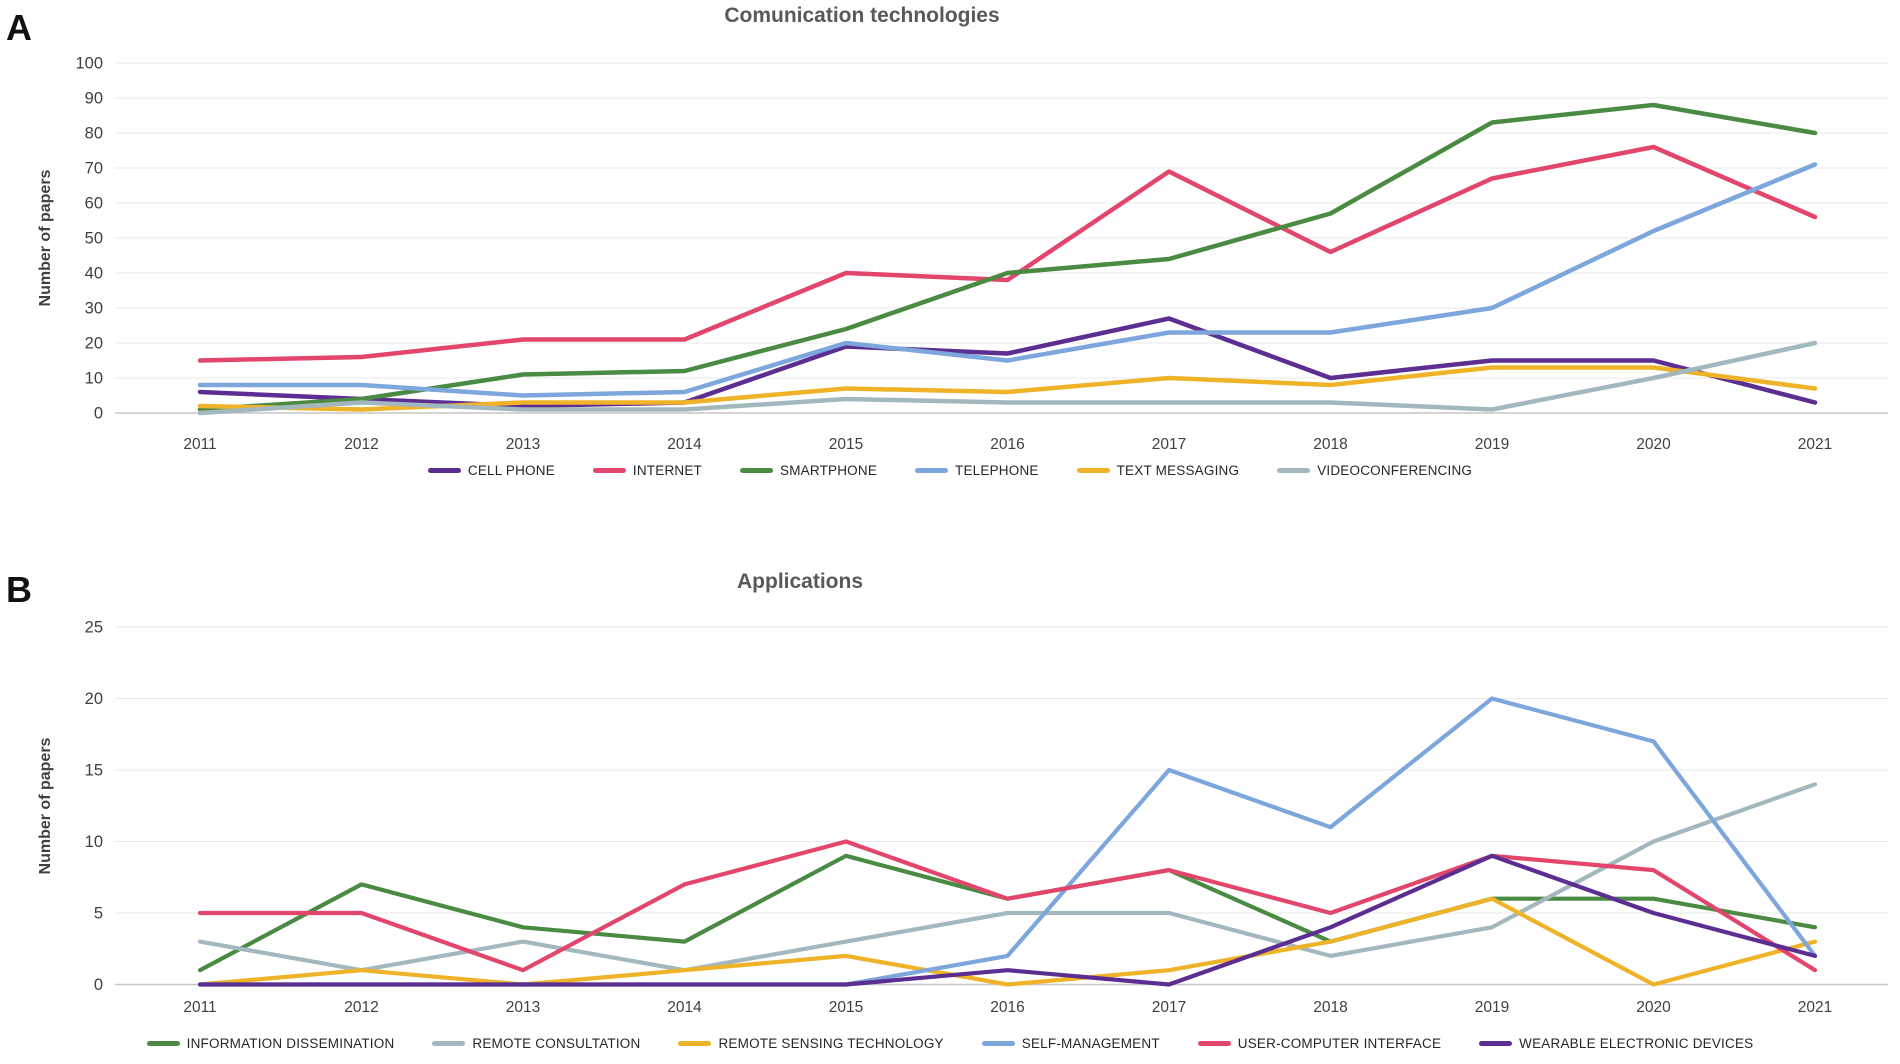  What do you see at coordinates (1007, 388) in the screenshot?
I see `series-line-text-messaging` at bounding box center [1007, 388].